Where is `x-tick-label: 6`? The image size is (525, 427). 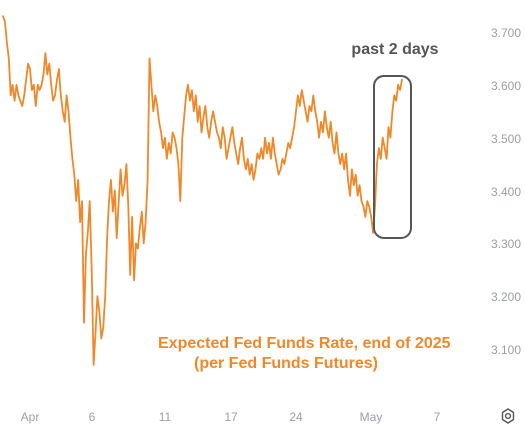
x-tick-label: 6 is located at coordinates (92, 417).